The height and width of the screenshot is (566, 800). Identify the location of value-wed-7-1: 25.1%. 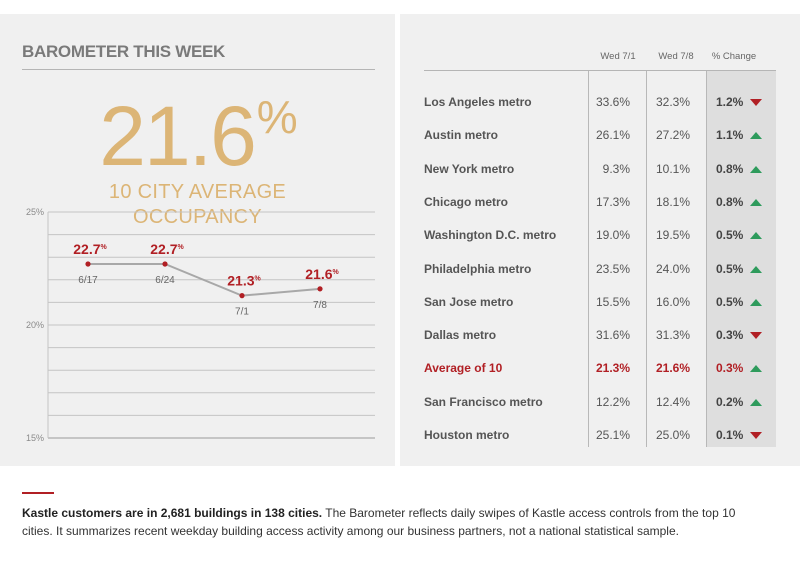
(612, 435).